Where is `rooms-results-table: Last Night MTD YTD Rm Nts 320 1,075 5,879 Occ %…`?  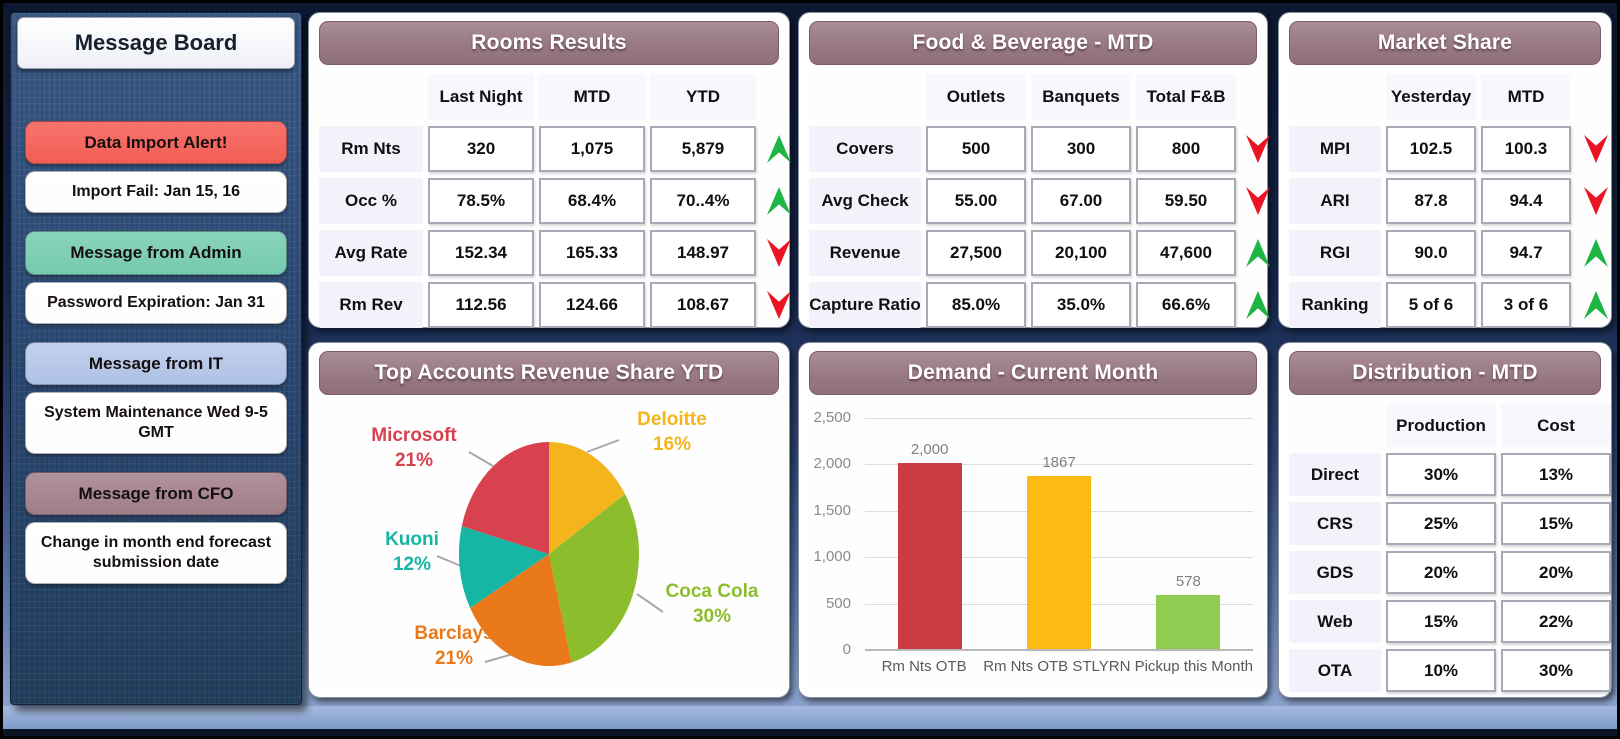 rooms-results-table: Last Night MTD YTD Rm Nts 320 1,075 5,879 Occ %… is located at coordinates (555, 201).